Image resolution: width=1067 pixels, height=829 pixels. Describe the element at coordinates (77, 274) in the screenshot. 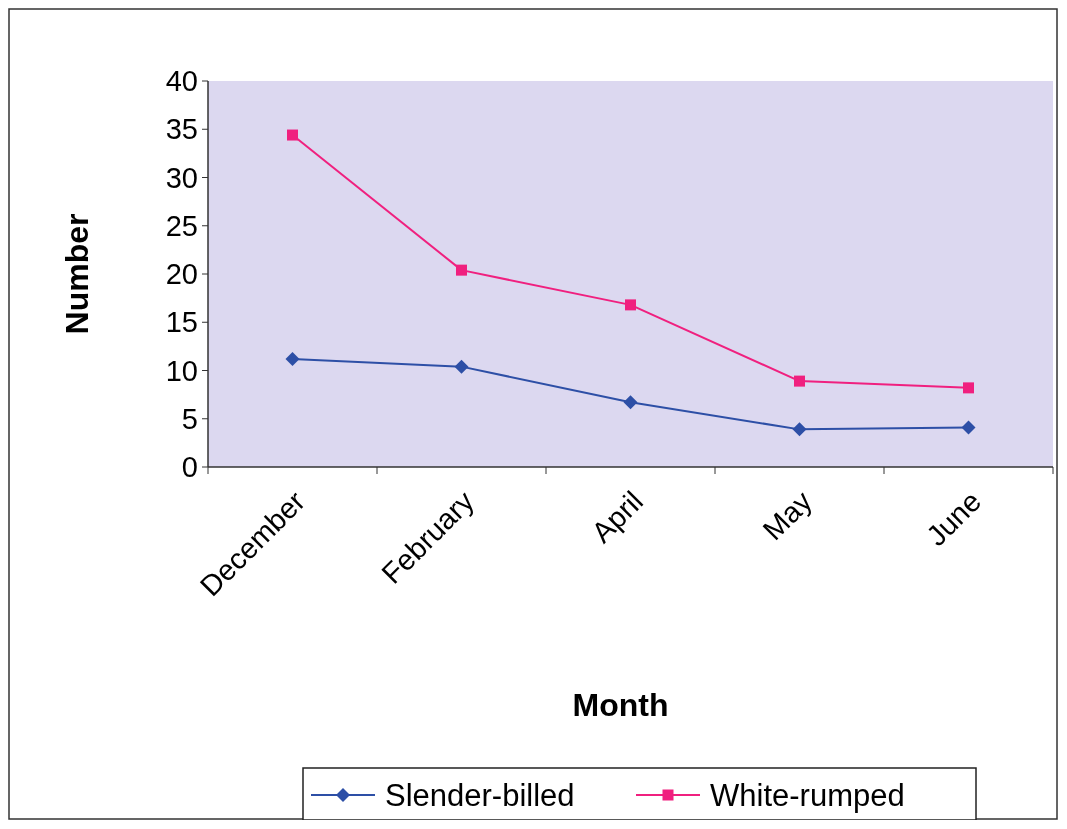

I see `y-axis-title: Number` at that location.